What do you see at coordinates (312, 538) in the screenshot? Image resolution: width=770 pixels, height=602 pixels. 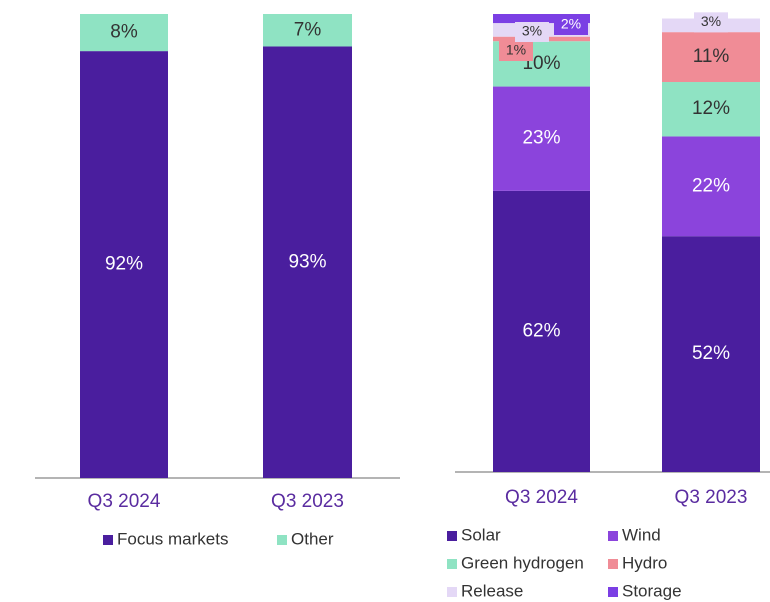 I see `legend-label: Other` at bounding box center [312, 538].